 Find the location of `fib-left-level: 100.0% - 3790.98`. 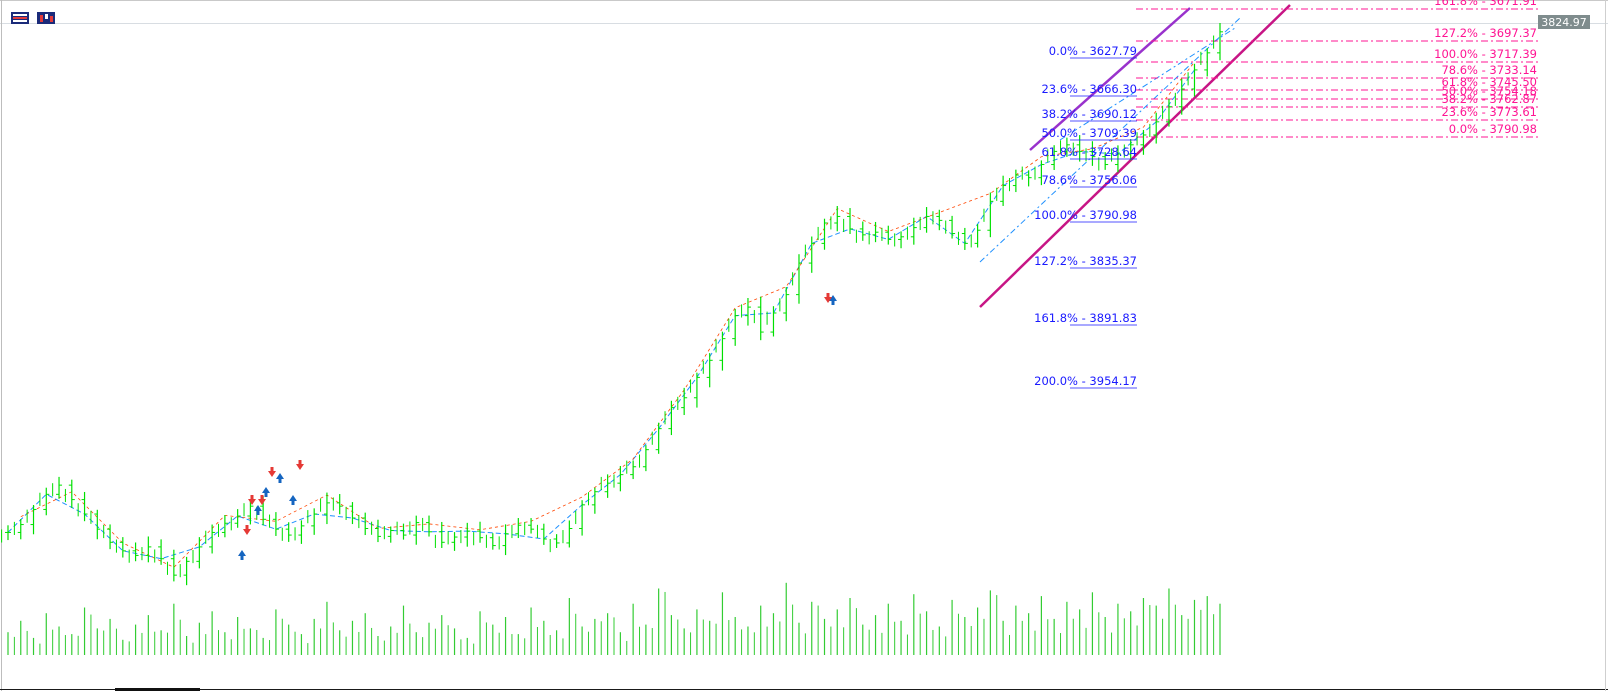

fib-left-level: 100.0% - 3790.98 is located at coordinates (1085, 215).